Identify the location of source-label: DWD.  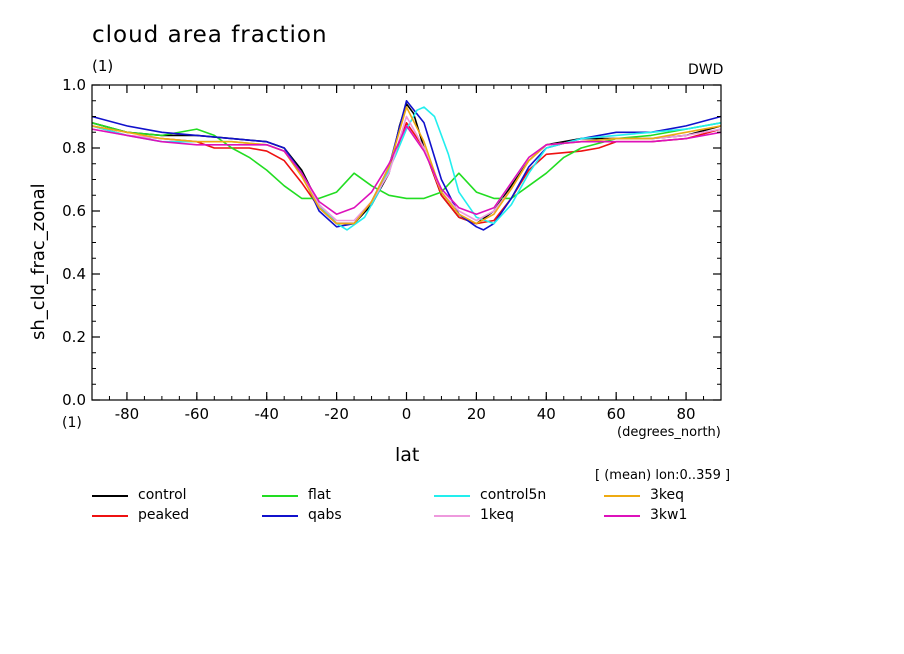
(706, 70).